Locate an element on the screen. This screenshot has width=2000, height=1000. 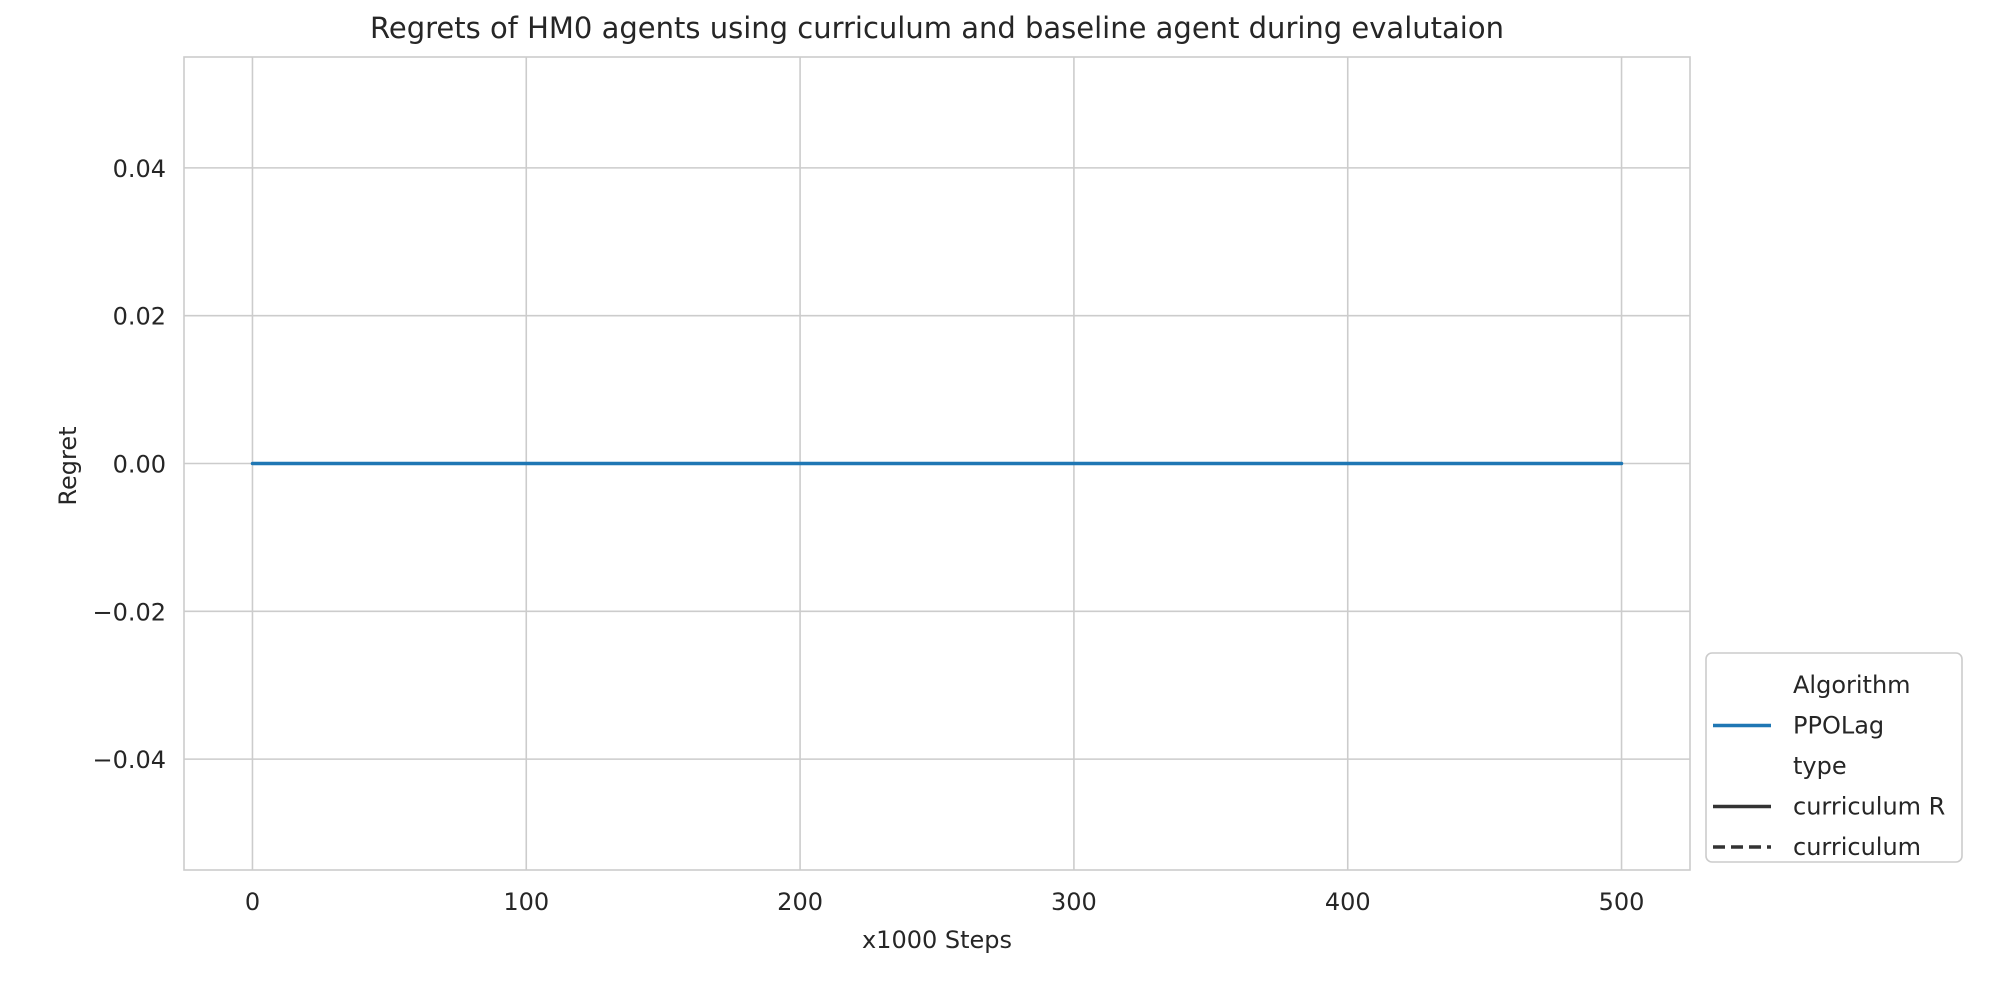
legend-box is located at coordinates (1834, 757).